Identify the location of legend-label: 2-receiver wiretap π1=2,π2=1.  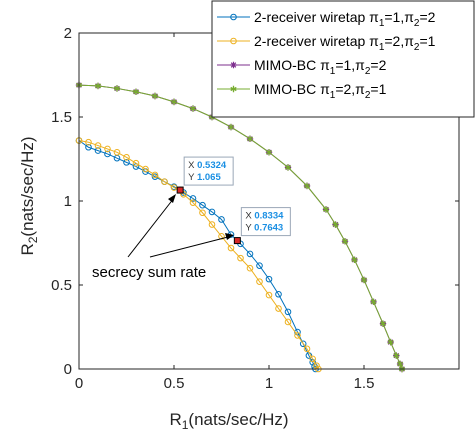
(345, 43).